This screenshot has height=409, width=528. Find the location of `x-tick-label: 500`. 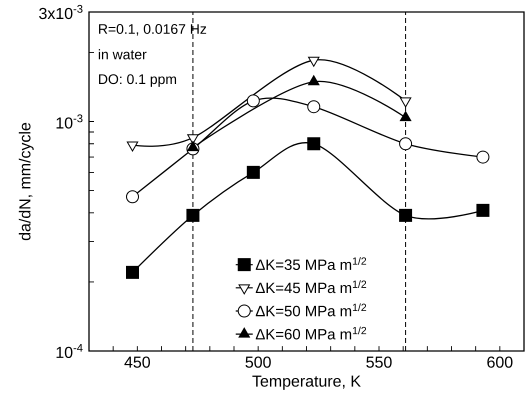

x-tick-label: 500 is located at coordinates (258, 362).